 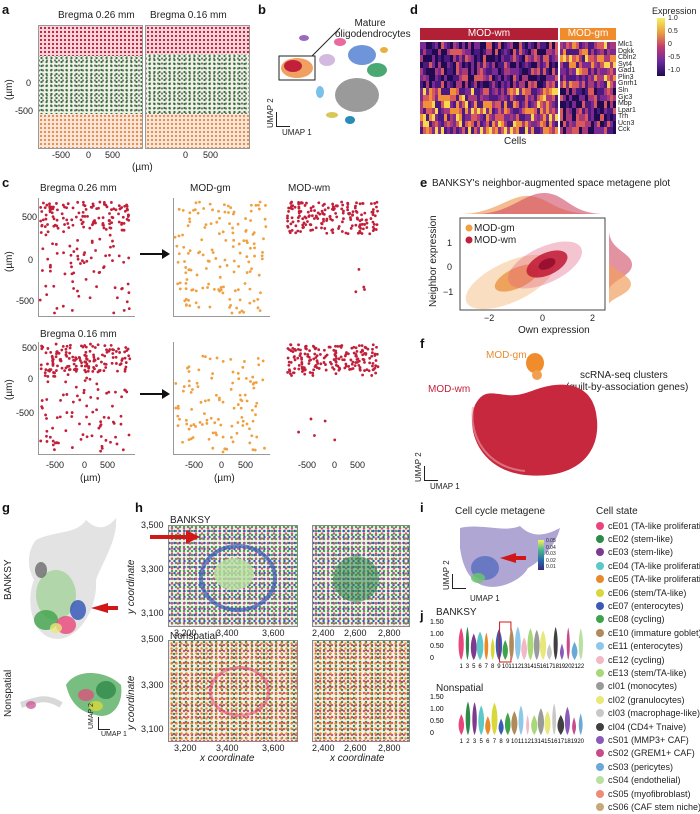 What do you see at coordinates (468, 742) in the screenshot?
I see `violin-xtick: 2` at bounding box center [468, 742].